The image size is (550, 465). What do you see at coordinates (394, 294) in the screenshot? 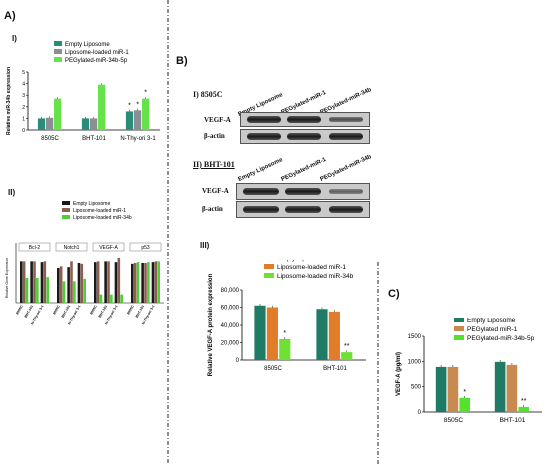
I see `panel-letter-c: C)` at bounding box center [394, 294].